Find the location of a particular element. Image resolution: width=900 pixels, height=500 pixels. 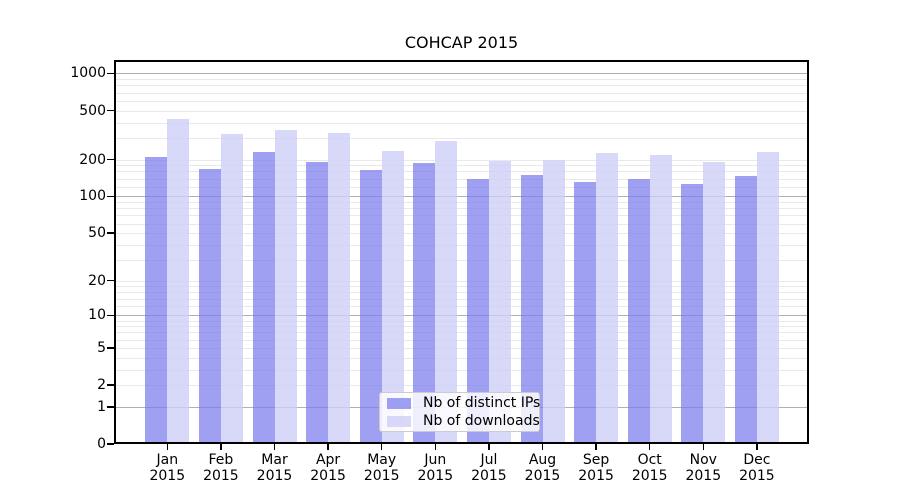

x-tick-label-month: Dec is located at coordinates (757, 460).